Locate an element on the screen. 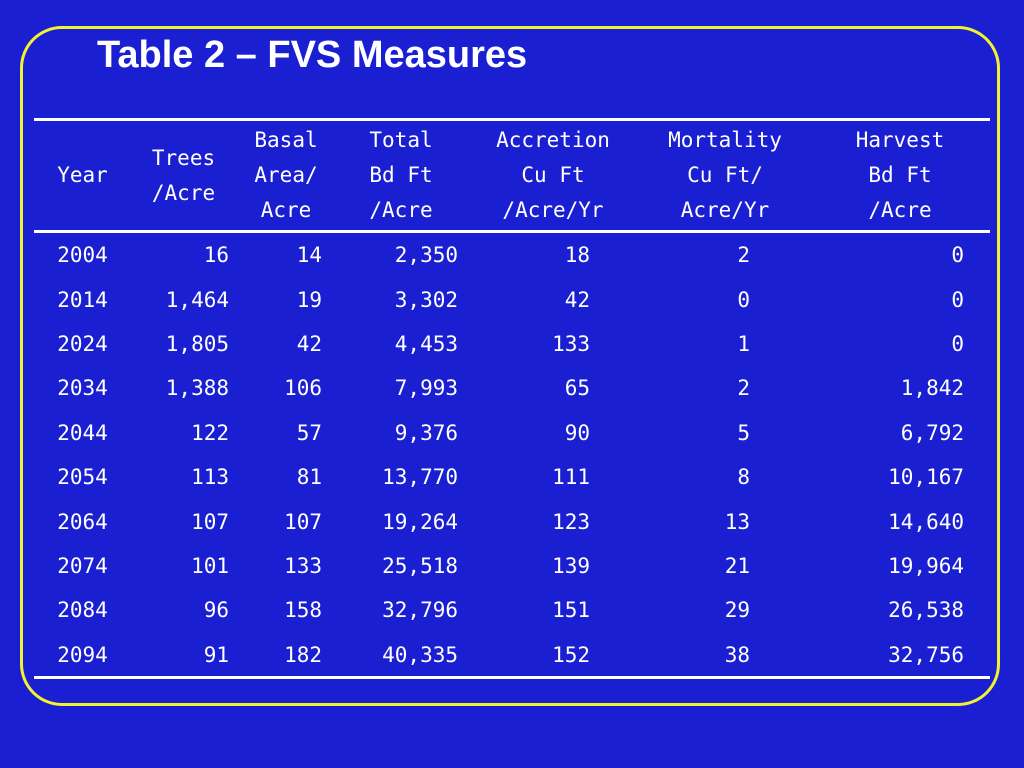 The width and height of the screenshot is (1024, 768). table-row: 2074 101 133 25,518 139 21 19,964 is located at coordinates (512, 566).